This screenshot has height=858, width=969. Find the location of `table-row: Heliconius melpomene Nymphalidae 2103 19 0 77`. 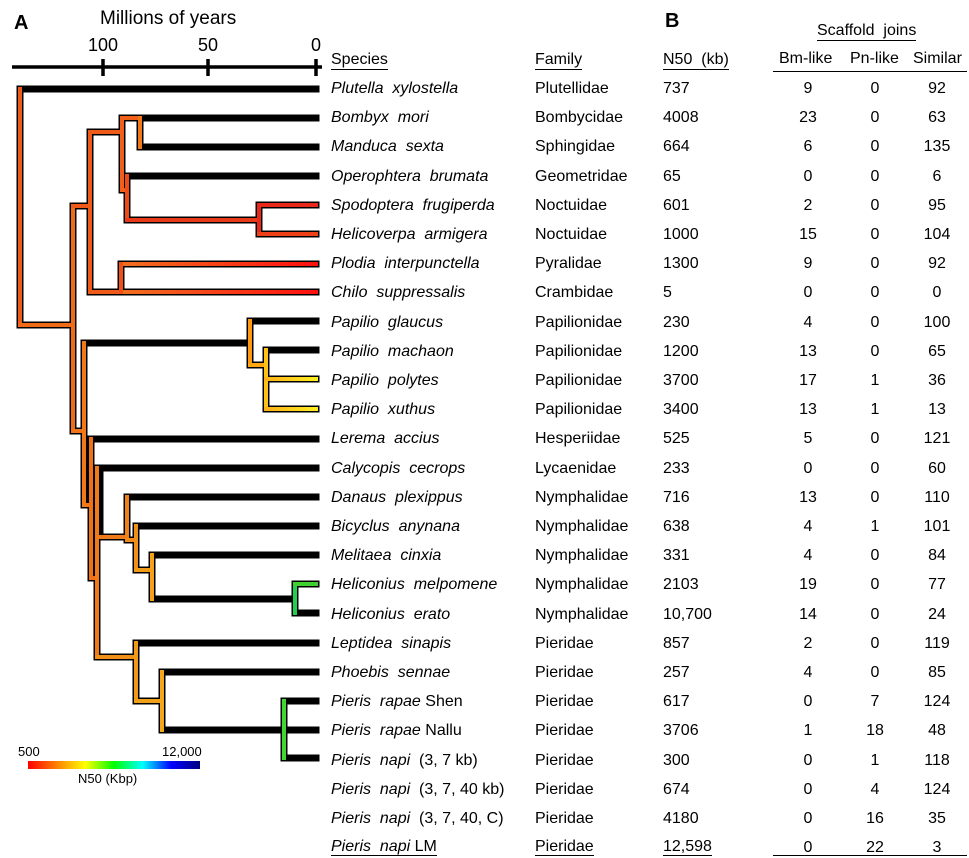

table-row: Heliconius melpomene Nymphalidae 2103 19 0 77 is located at coordinates (484, 585).